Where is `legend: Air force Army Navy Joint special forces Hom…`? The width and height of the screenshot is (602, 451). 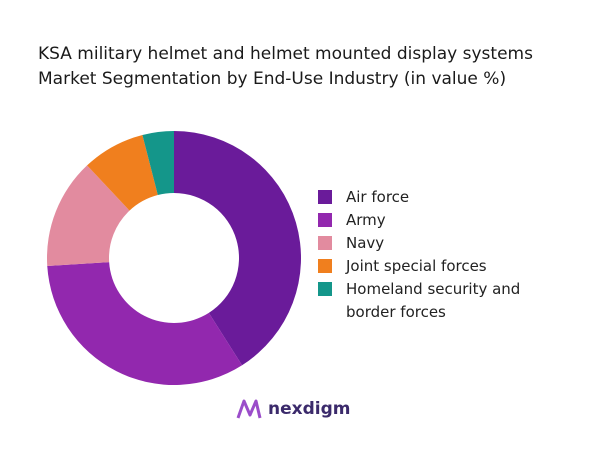 legend: Air force Army Navy Joint special forces Hom… is located at coordinates (438, 255).